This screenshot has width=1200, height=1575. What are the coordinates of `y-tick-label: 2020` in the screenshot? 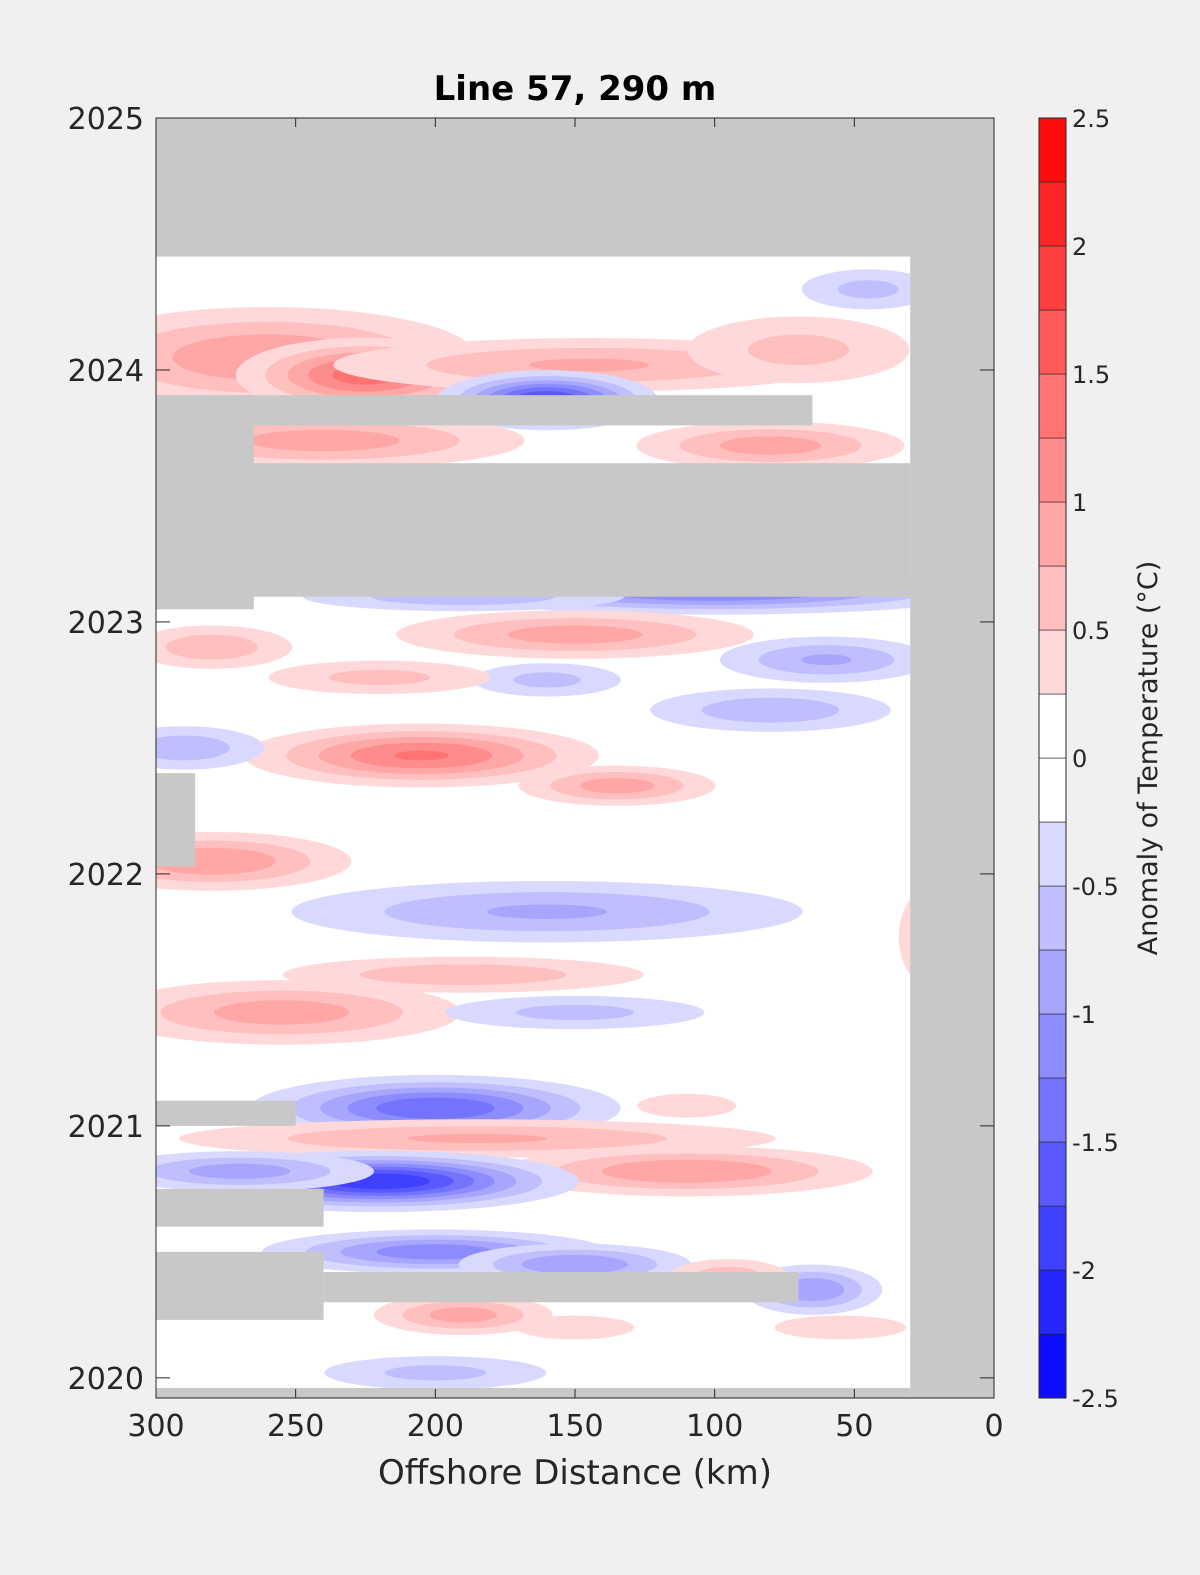 It's located at (106, 1379).